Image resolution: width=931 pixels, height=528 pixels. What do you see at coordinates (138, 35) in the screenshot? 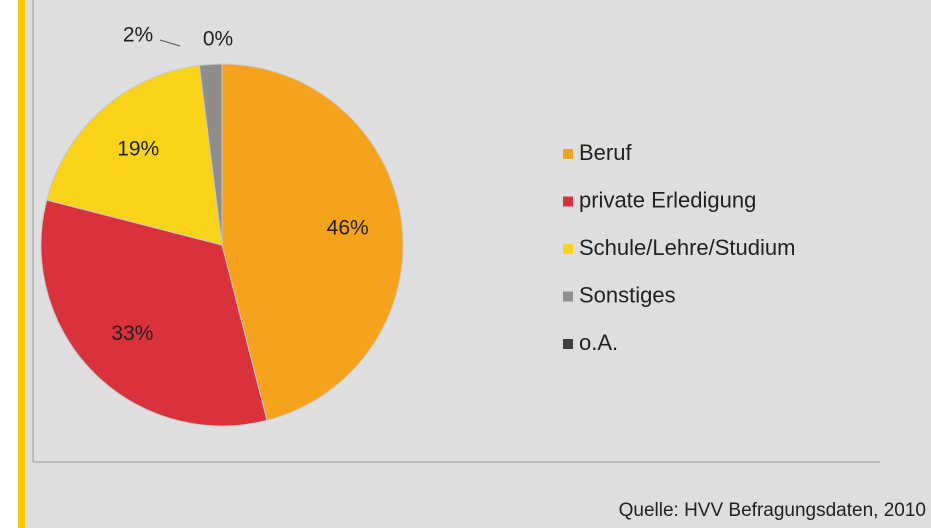
I see `data-label: 2%` at bounding box center [138, 35].